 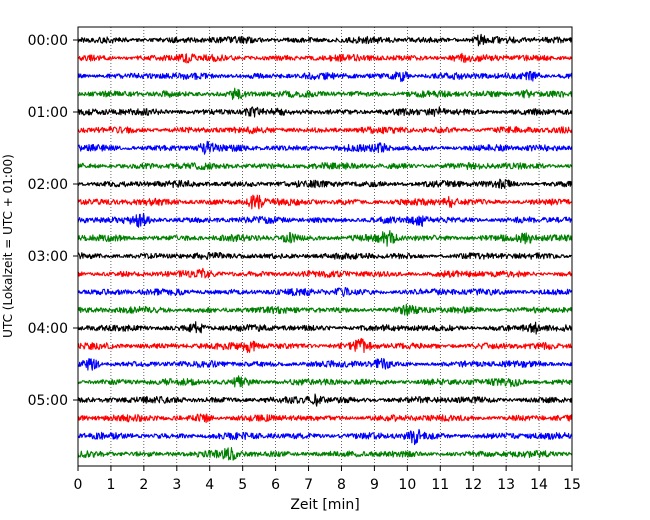 What do you see at coordinates (143, 485) in the screenshot?
I see `x-tick-label: 2` at bounding box center [143, 485].